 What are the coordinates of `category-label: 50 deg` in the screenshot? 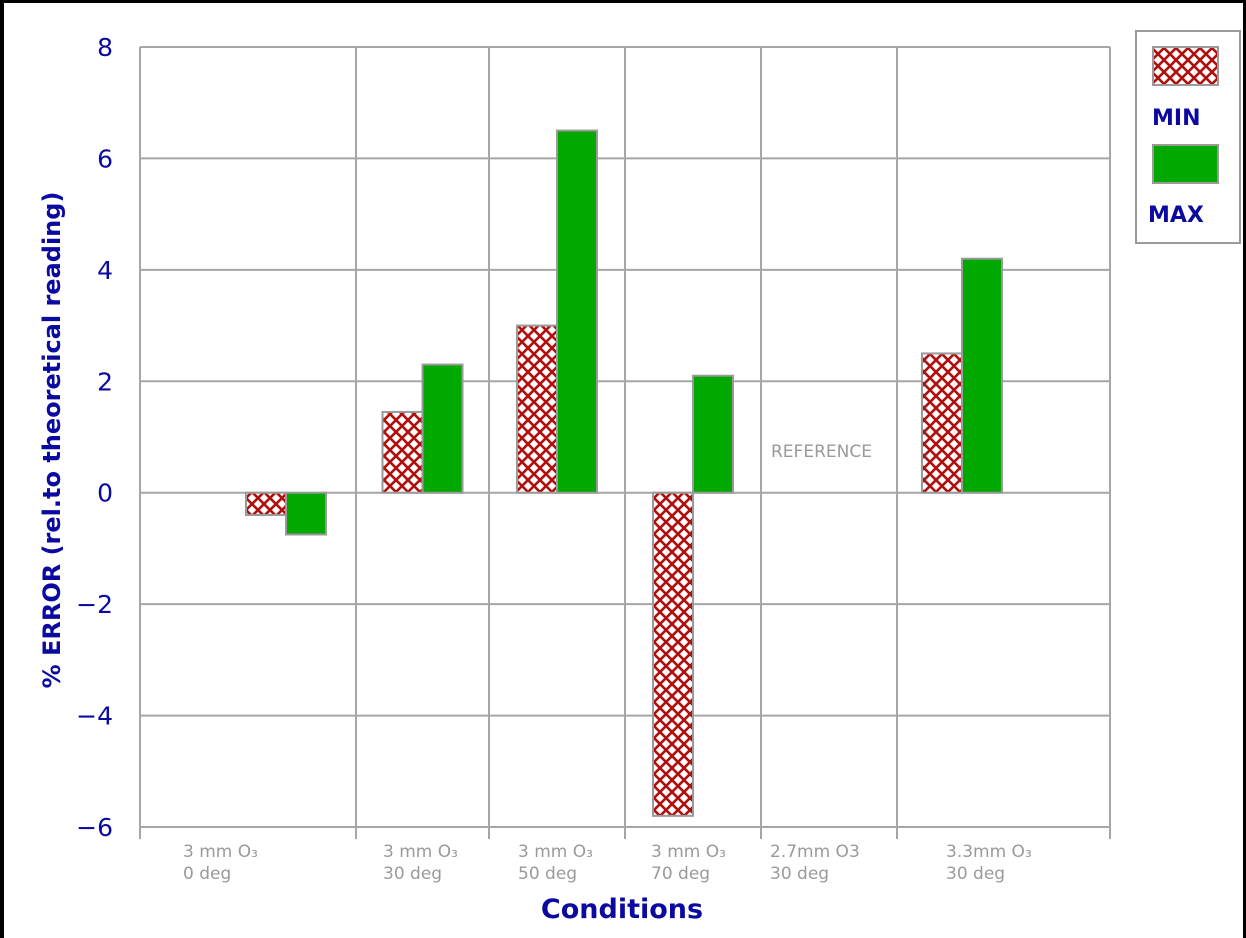 It's located at (547, 874).